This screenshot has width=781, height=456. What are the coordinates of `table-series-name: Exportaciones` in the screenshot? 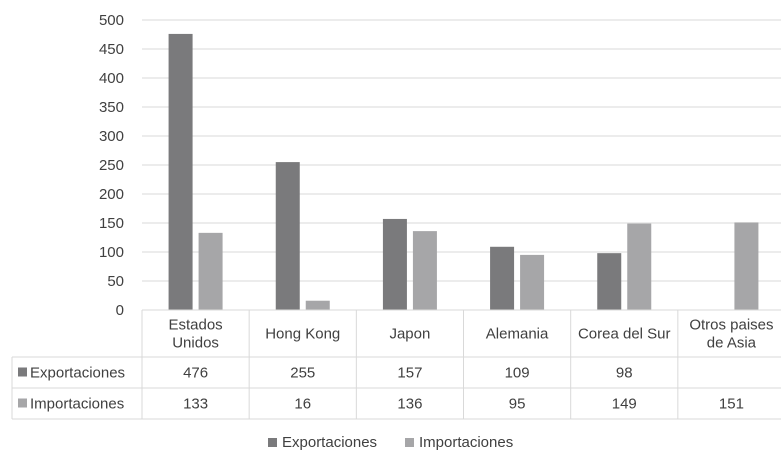 It's located at (77, 373).